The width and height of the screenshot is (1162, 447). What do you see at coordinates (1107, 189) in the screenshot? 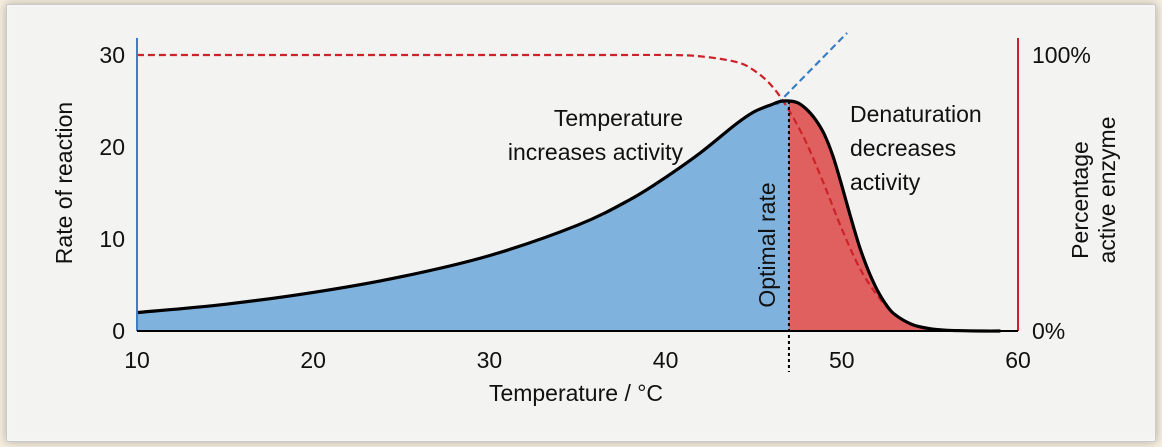
I see `y2-axis-title-line-2: active enzyme` at bounding box center [1107, 189].